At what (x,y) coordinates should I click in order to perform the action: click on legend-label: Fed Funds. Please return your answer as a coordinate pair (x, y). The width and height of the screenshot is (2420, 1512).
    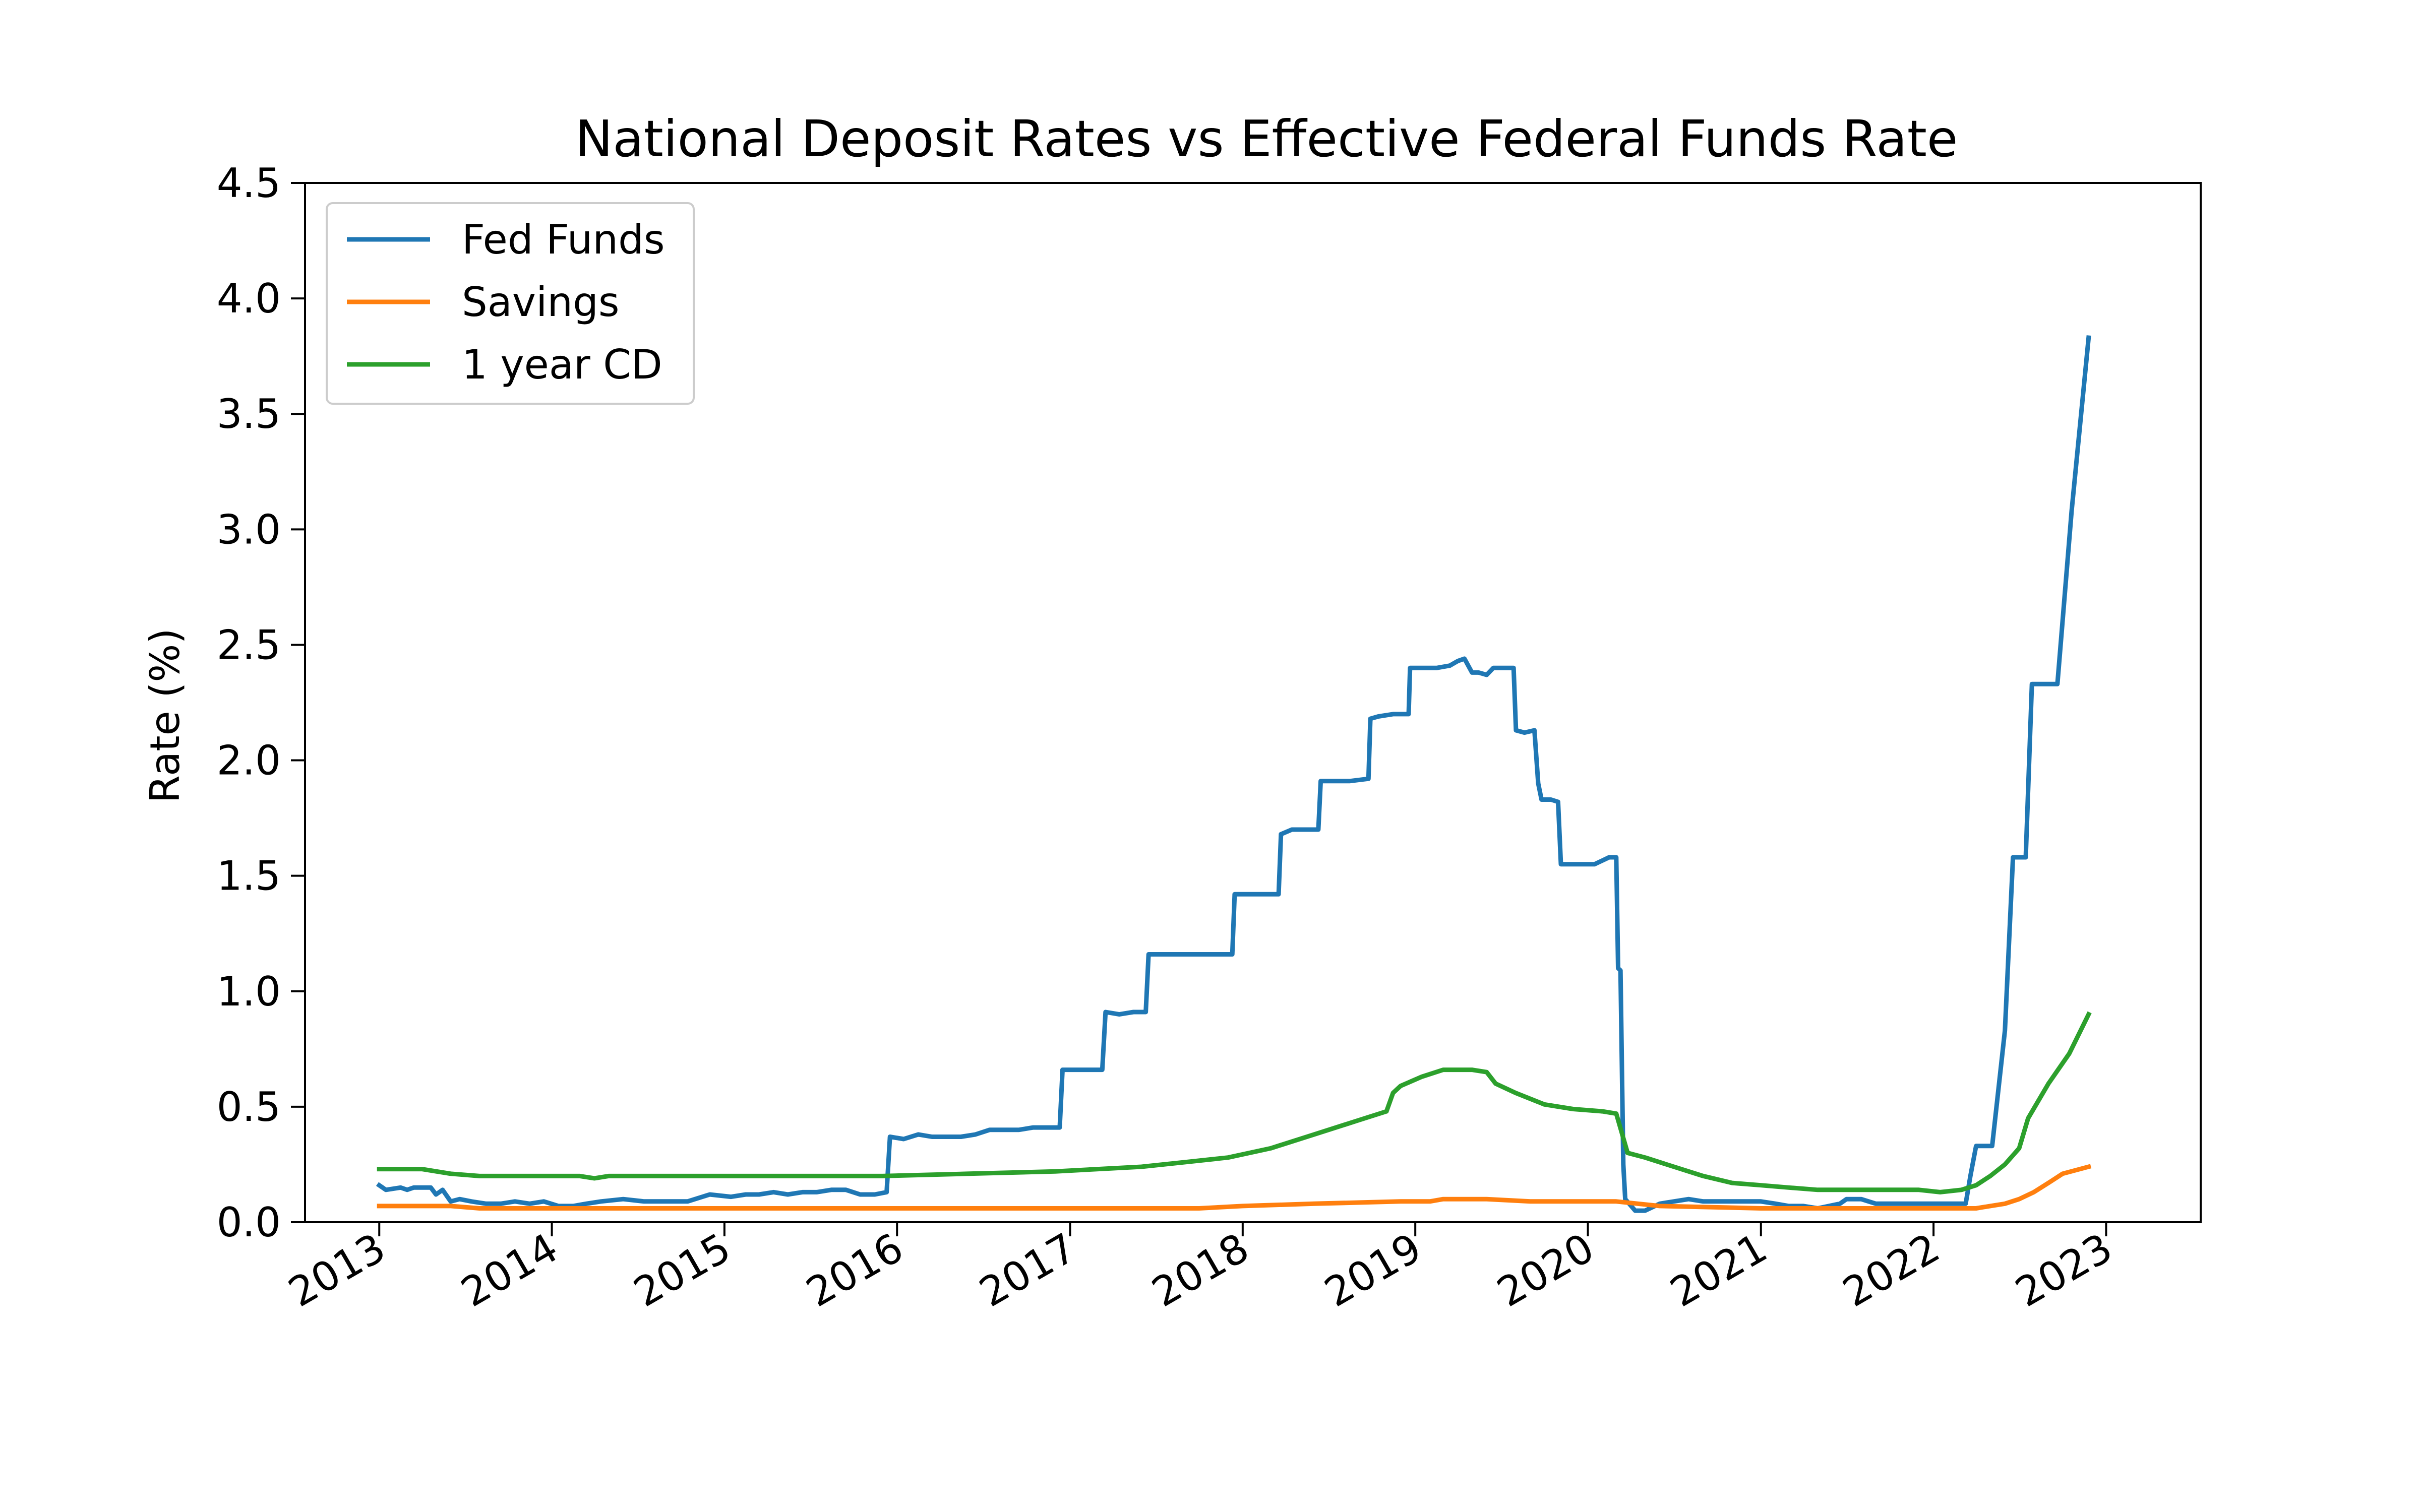
    Looking at the image, I should click on (563, 239).